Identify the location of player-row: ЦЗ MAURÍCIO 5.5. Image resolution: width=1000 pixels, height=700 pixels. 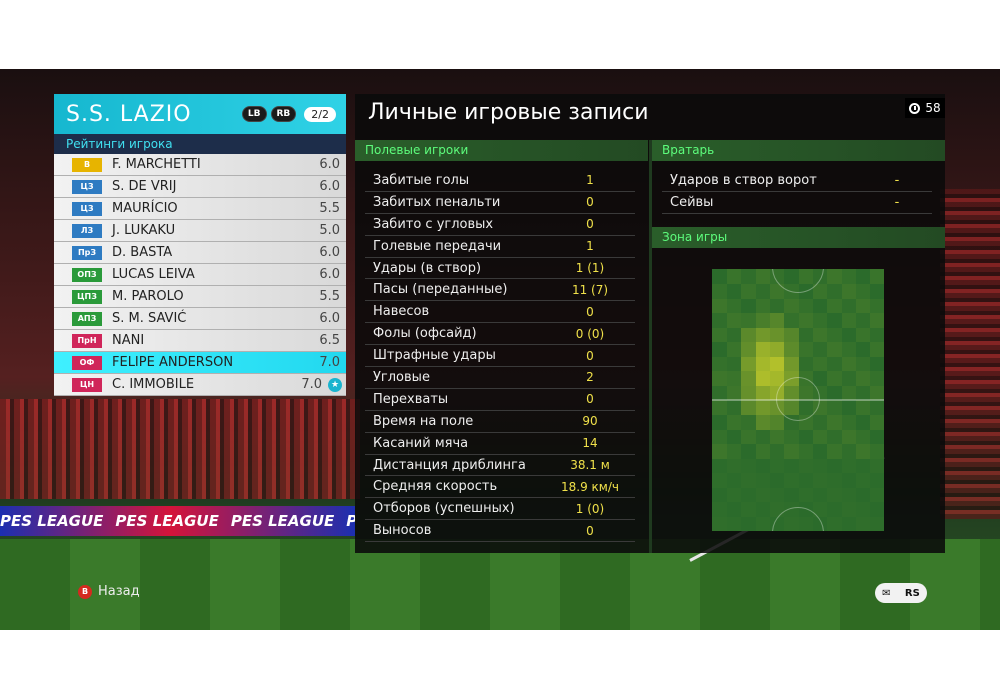
(200, 209).